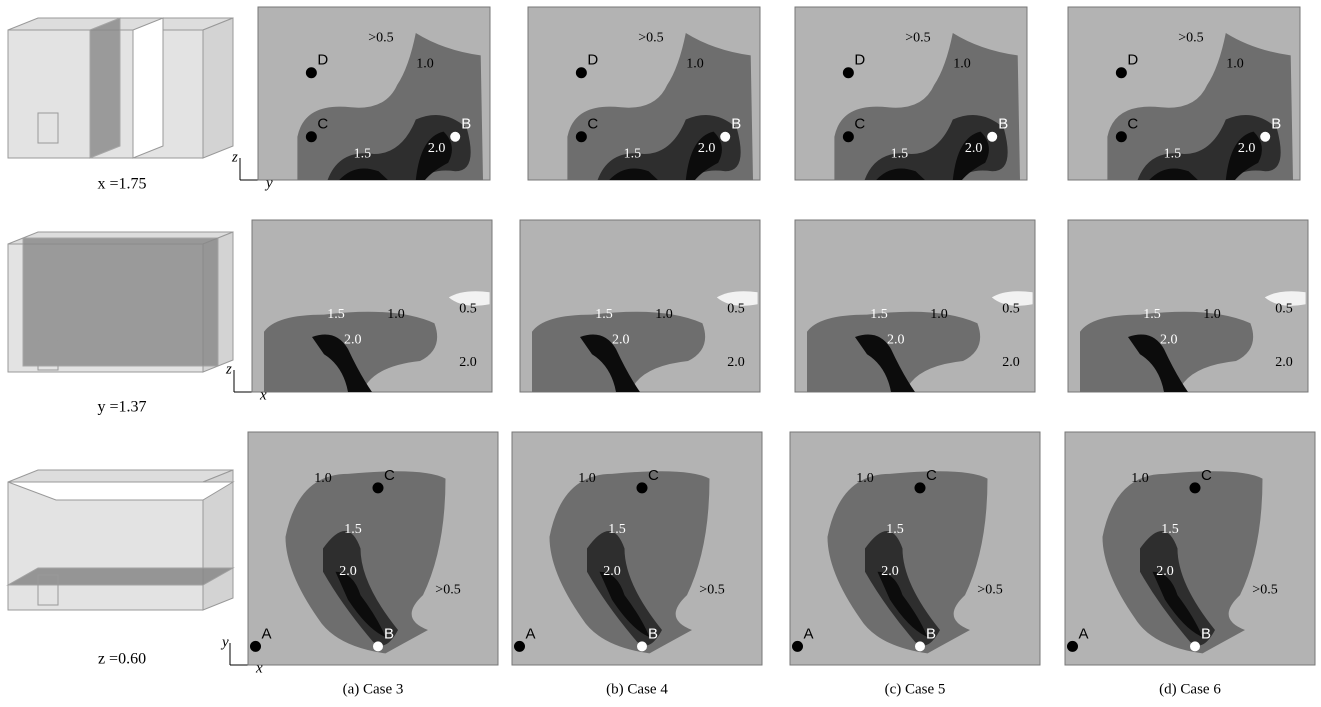 The width and height of the screenshot is (1321, 707). What do you see at coordinates (121, 184) in the screenshot?
I see `slice-label: x =1.75` at bounding box center [121, 184].